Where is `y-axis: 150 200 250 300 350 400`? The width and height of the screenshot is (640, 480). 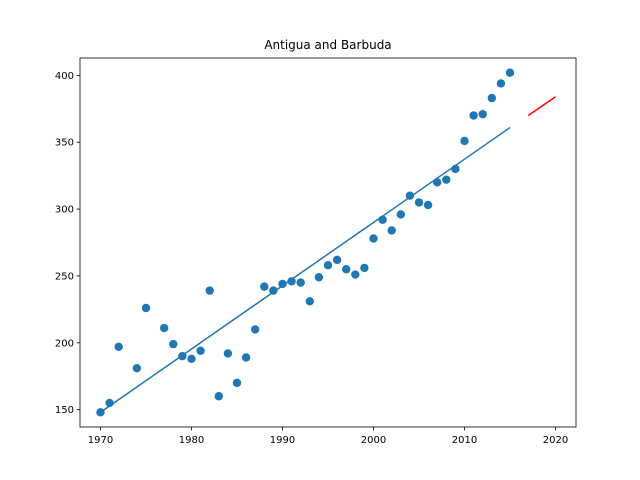
y-axis: 150 200 250 300 350 400 is located at coordinates (67, 243).